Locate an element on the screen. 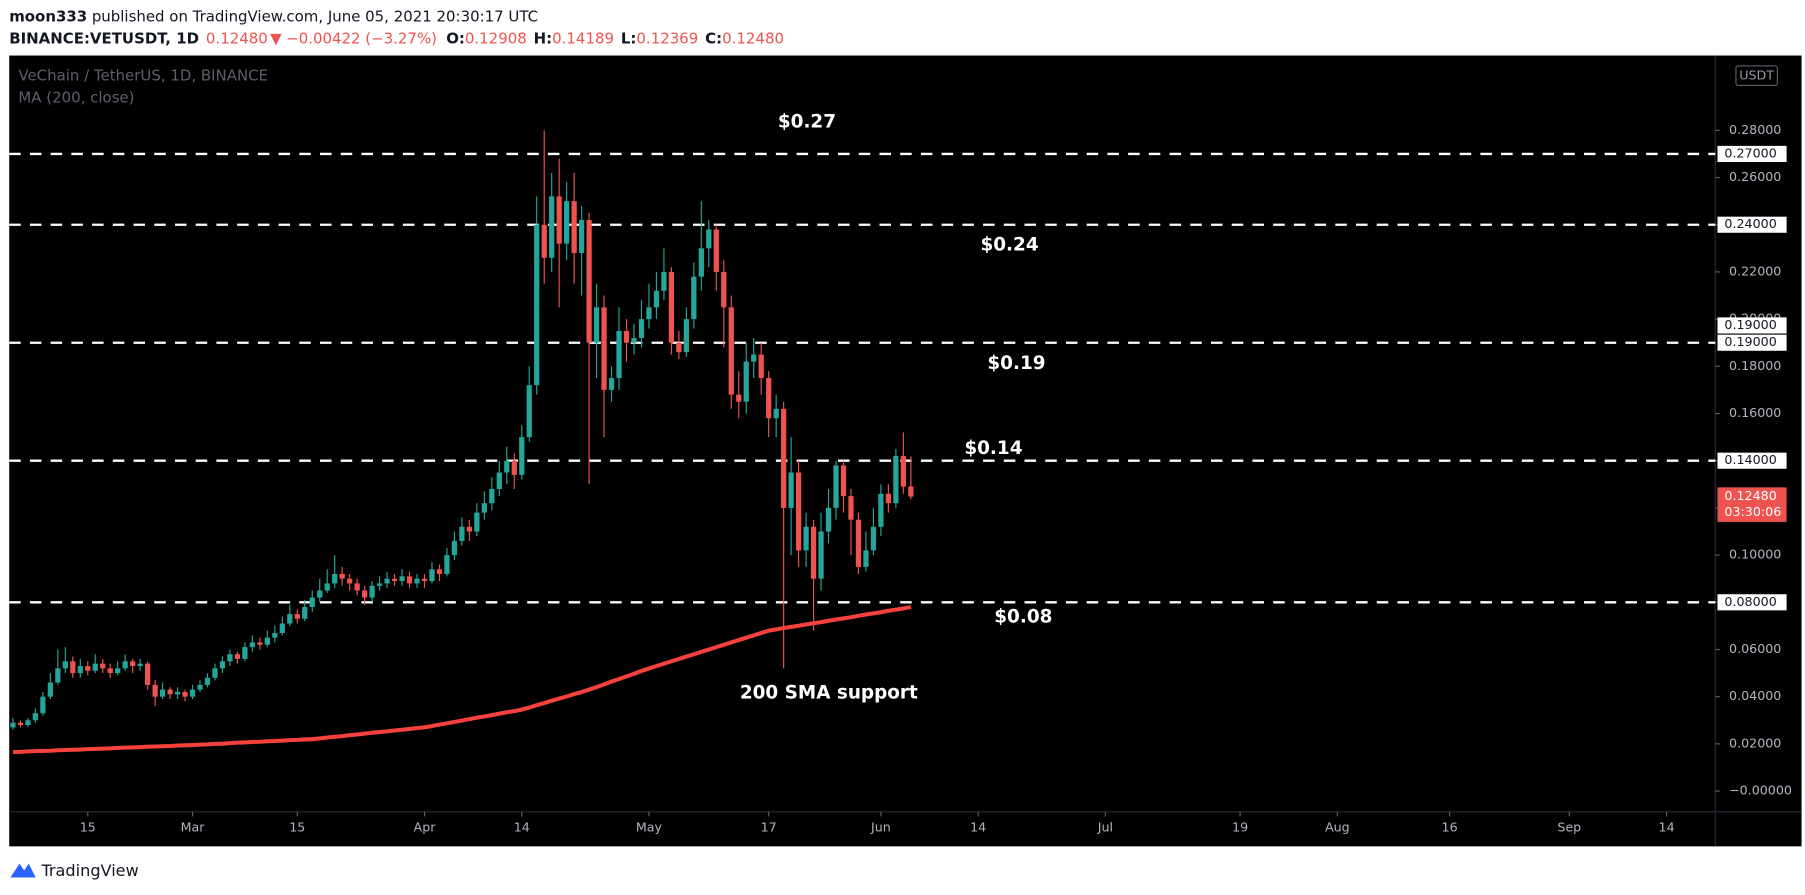 This screenshot has width=1805, height=895. level-axis-label: 0.19000 is located at coordinates (1750, 324).